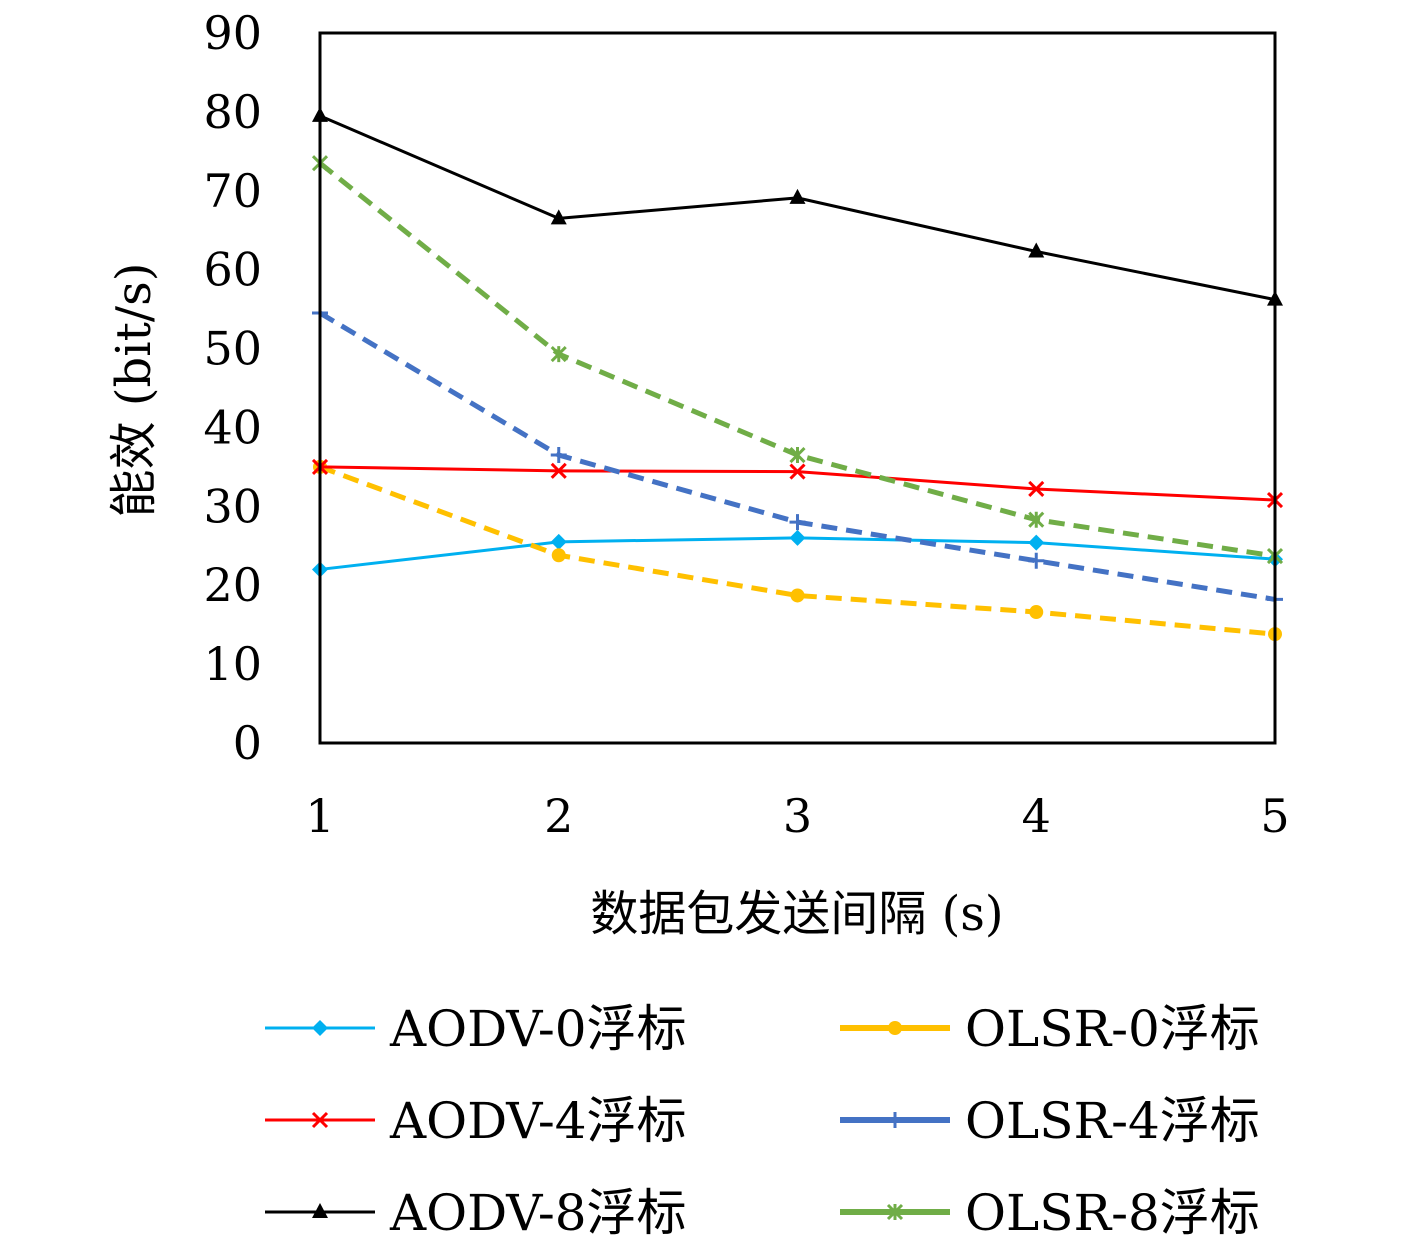 The image size is (1417, 1256). I want to click on legend-item: OLSR-0浮标, so click(1050, 1029).